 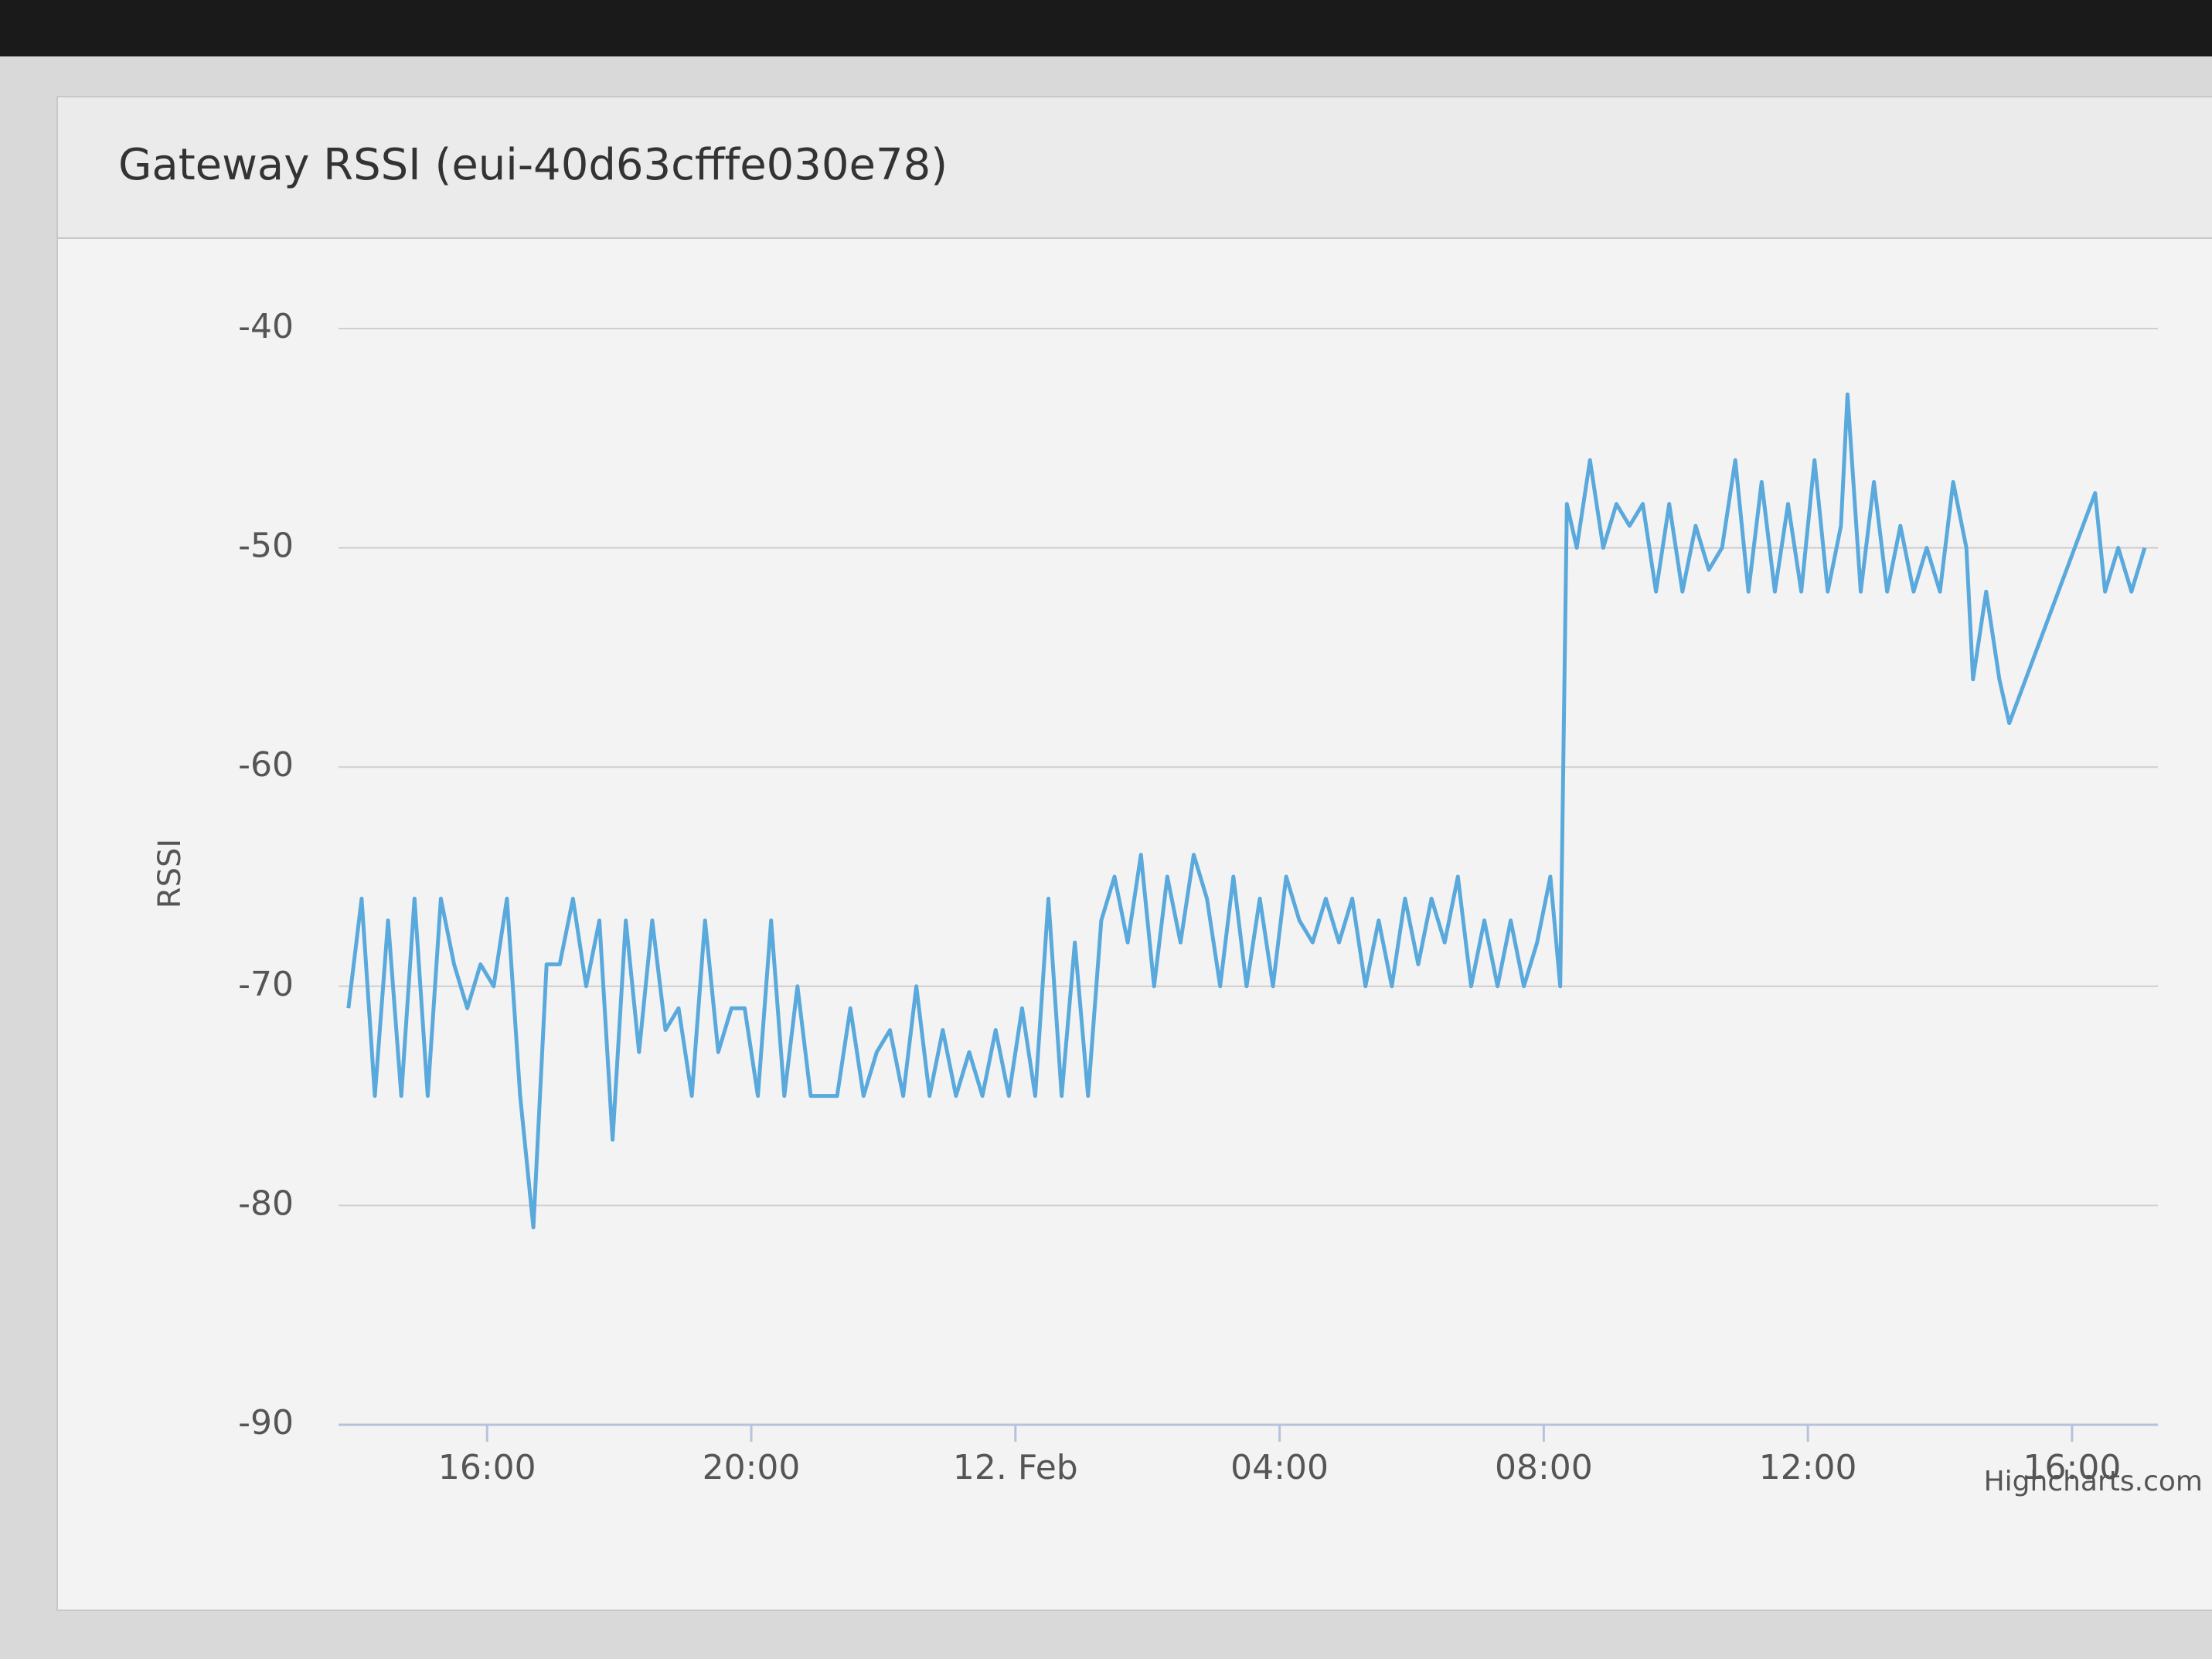 I want to click on x-tick-label: 12. Feb, so click(x=1015, y=1467).